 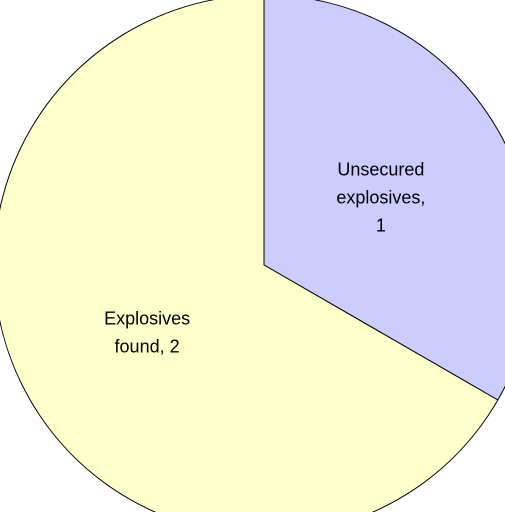 I want to click on pie-slice-label: Unsecured explosives, 1, so click(x=380, y=198).